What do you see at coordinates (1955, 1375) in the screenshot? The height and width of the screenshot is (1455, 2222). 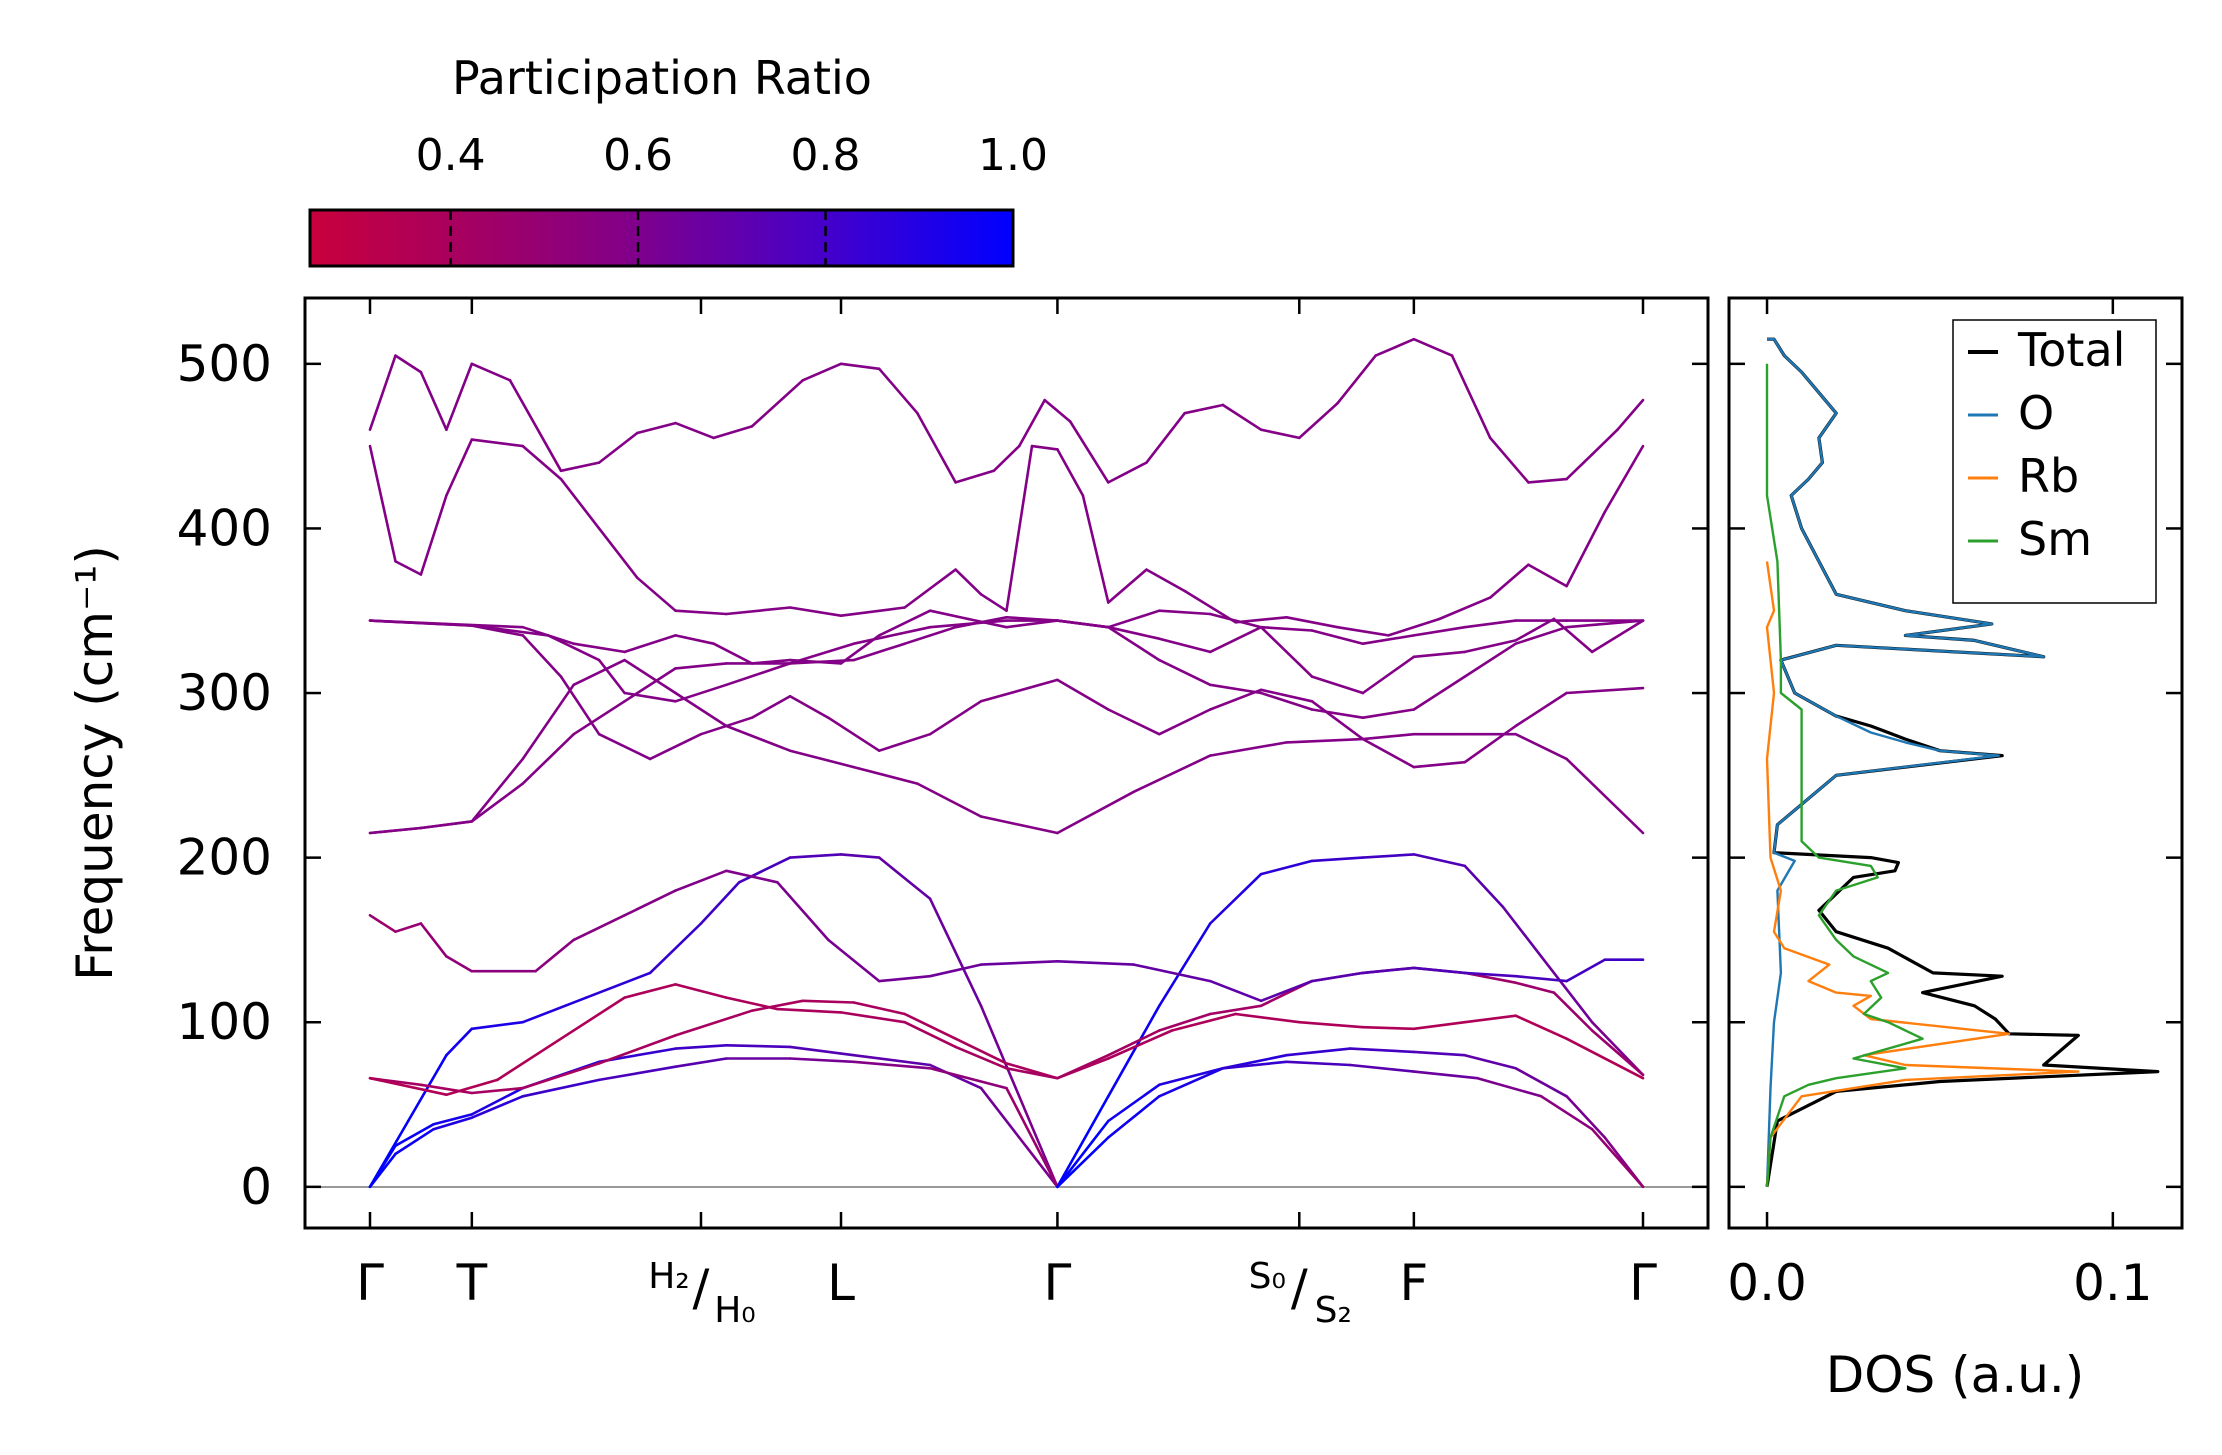 I see `dos-x-axis-label: DOS (a.u.)` at bounding box center [1955, 1375].